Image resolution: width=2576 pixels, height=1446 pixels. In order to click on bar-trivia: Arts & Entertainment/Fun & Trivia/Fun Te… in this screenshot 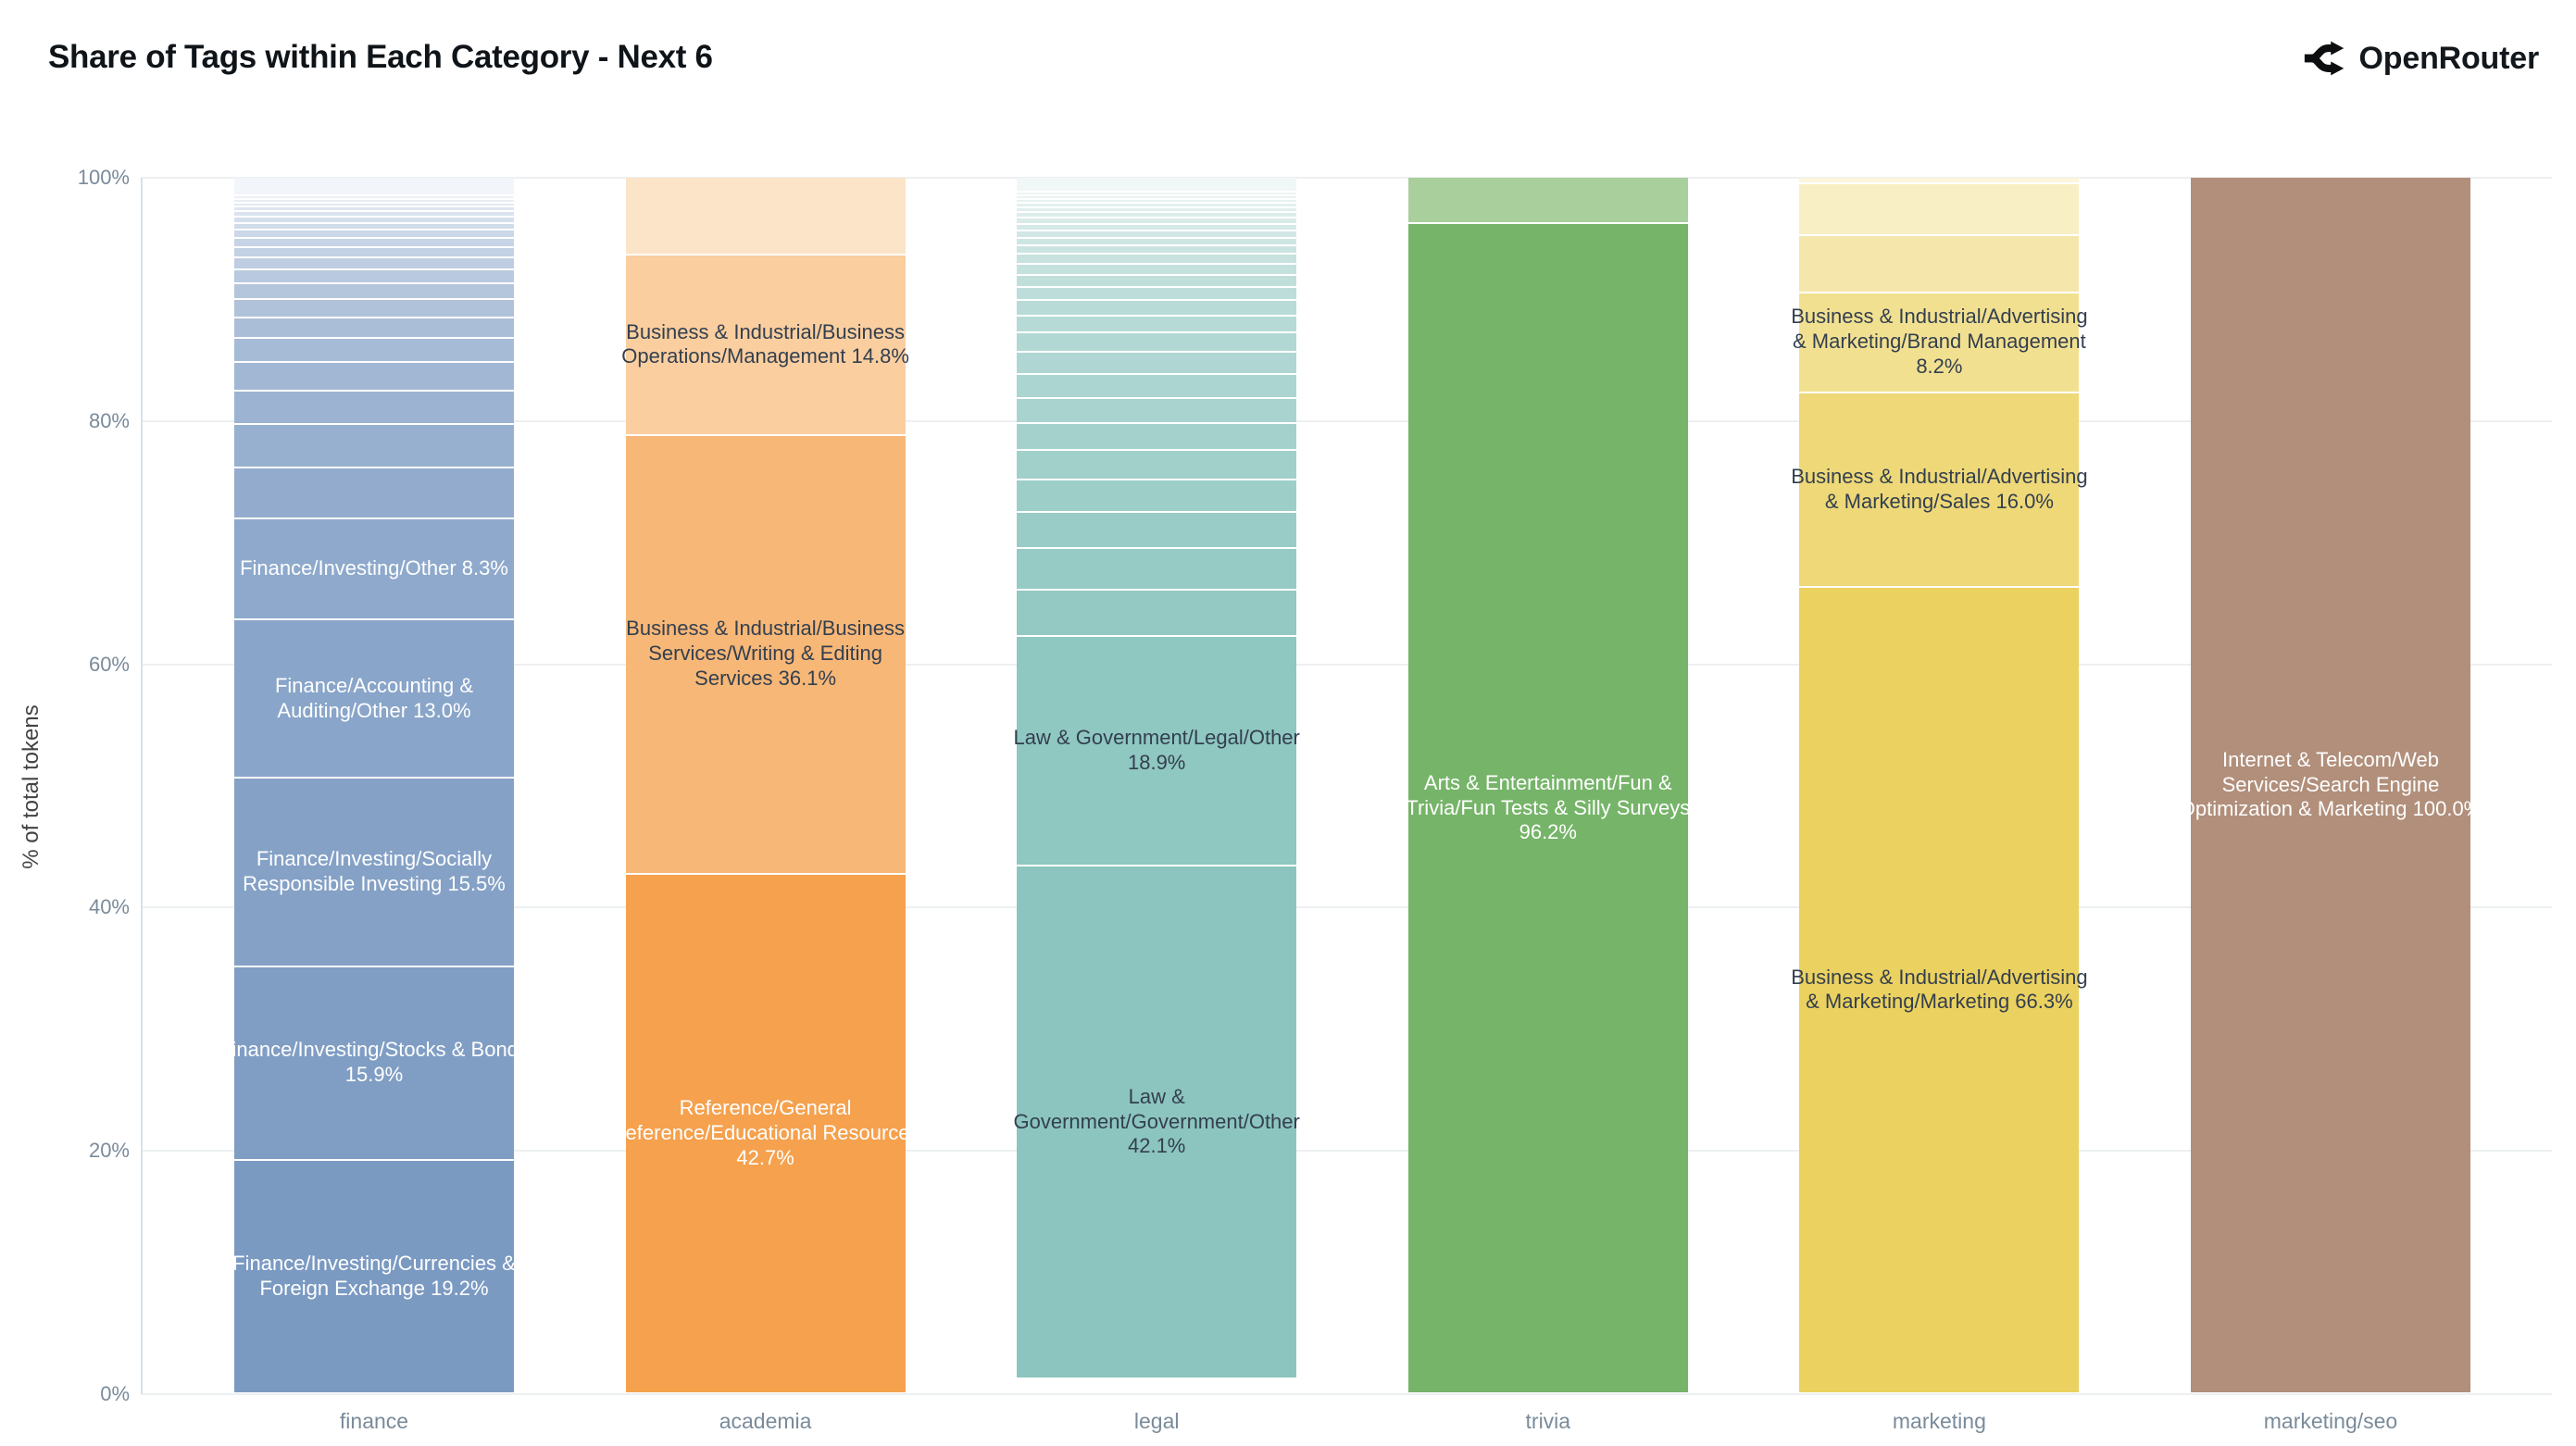, I will do `click(1548, 786)`.